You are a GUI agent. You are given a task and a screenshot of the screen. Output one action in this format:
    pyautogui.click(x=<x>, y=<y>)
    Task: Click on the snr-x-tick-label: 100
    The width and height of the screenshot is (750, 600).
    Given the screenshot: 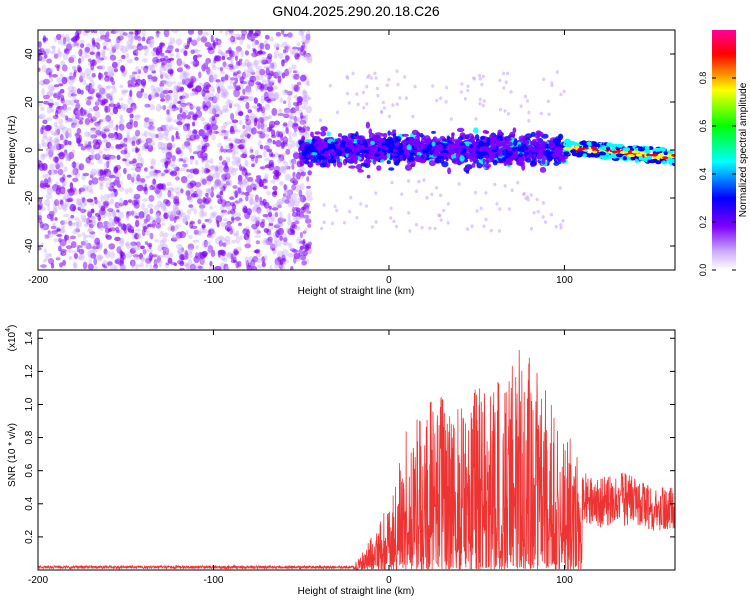 What is the action you would take?
    pyautogui.click(x=564, y=580)
    